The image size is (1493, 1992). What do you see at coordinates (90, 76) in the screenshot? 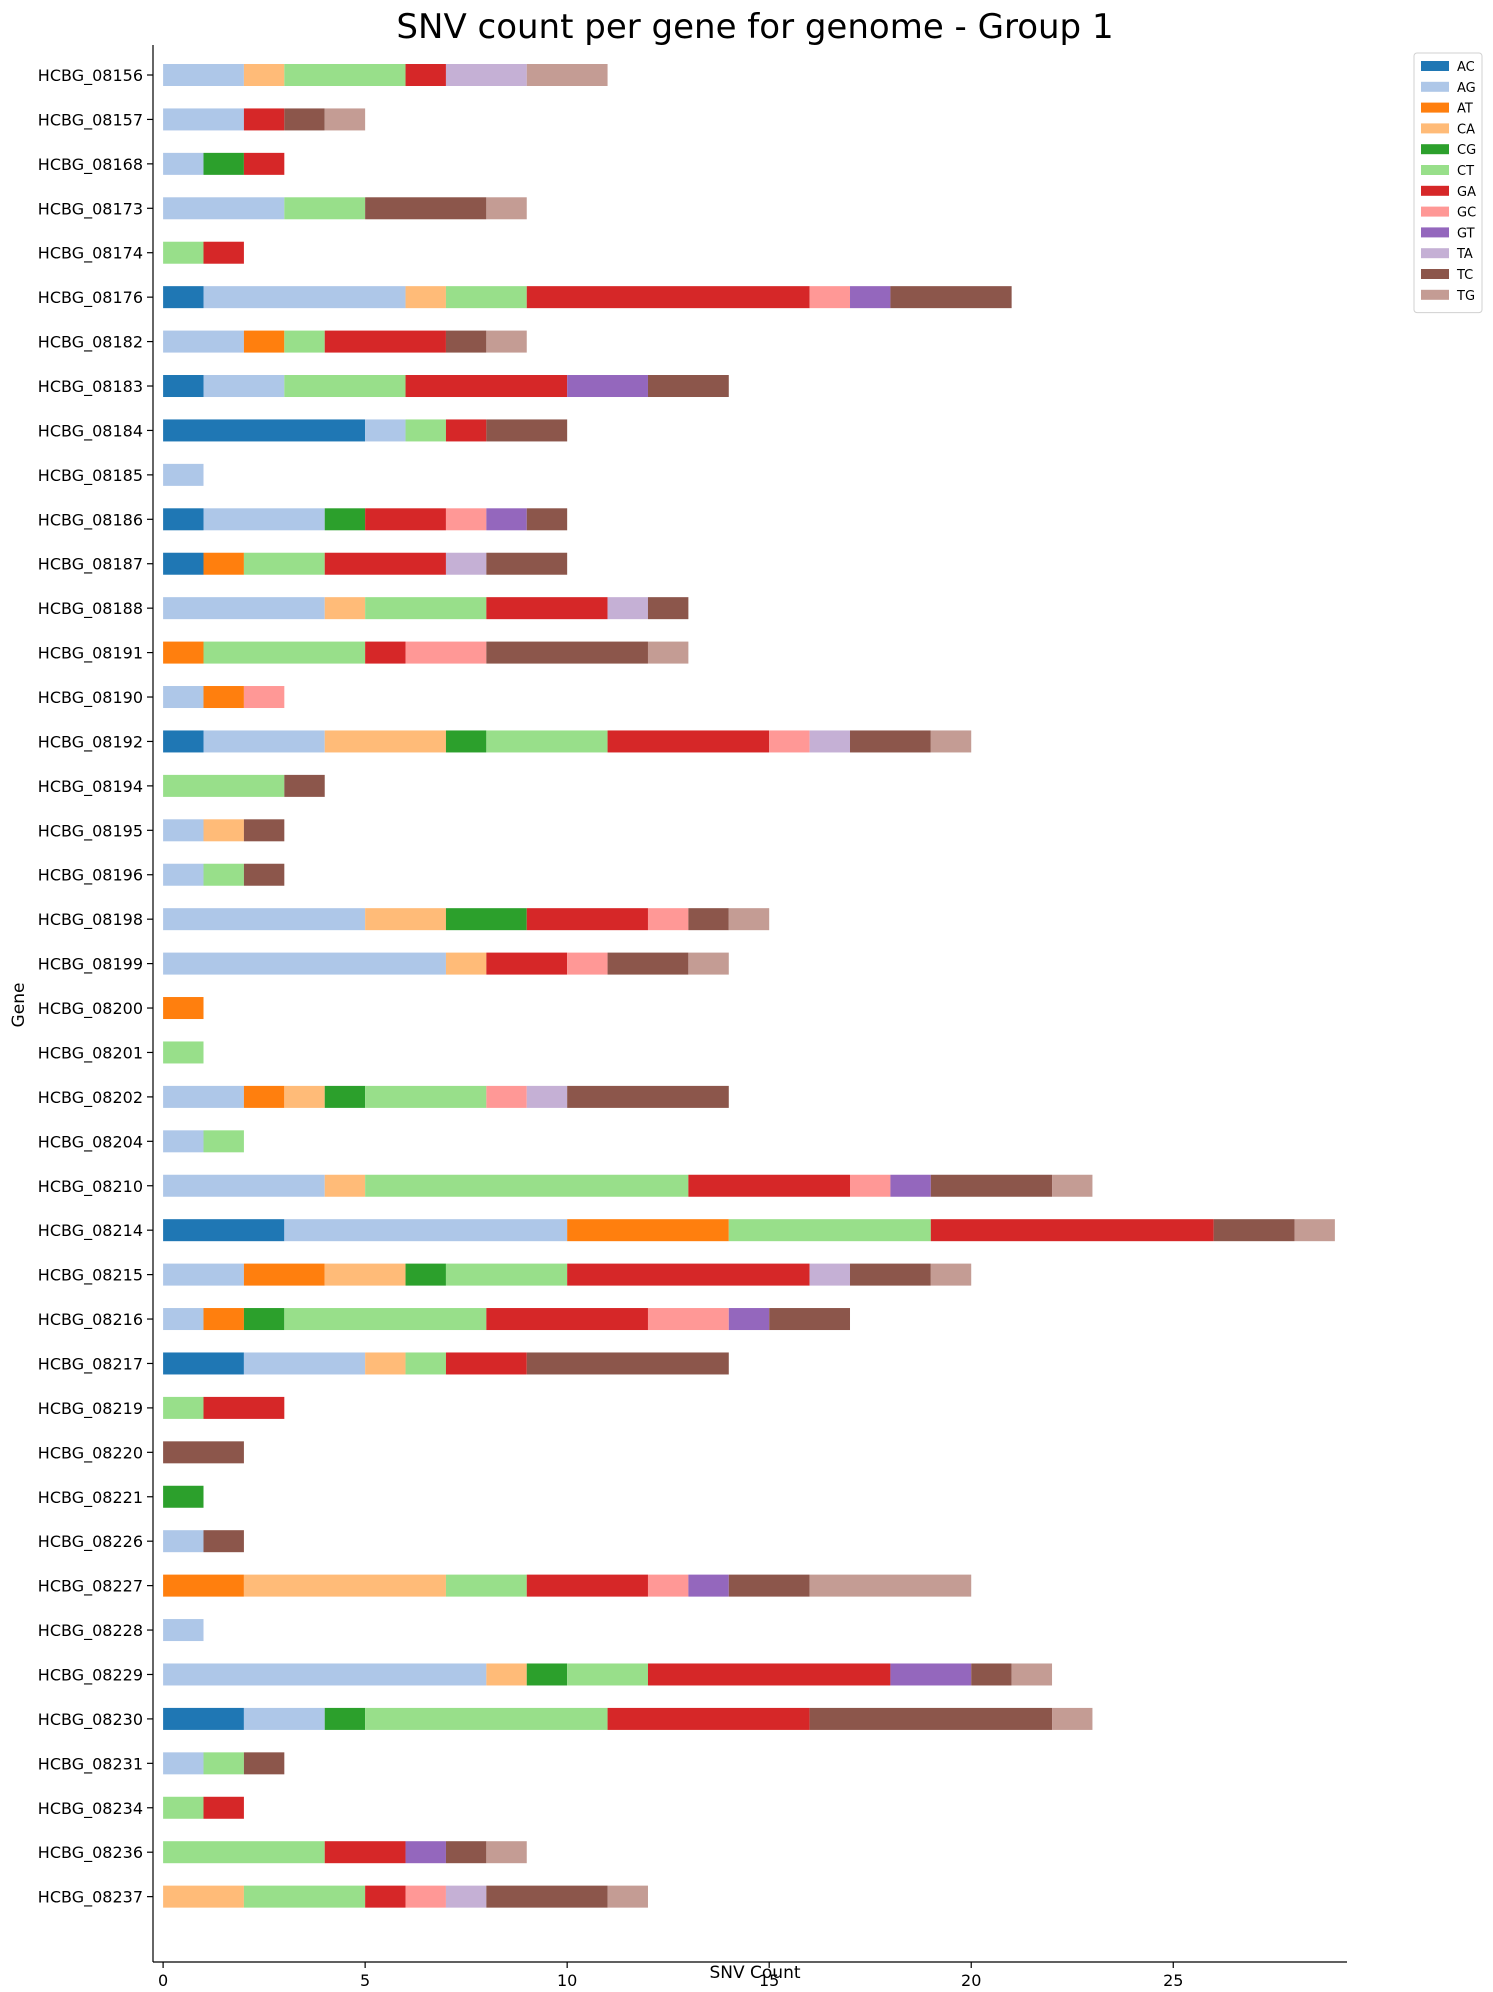
I see `y-tick-label: HCBG_08156` at bounding box center [90, 76].